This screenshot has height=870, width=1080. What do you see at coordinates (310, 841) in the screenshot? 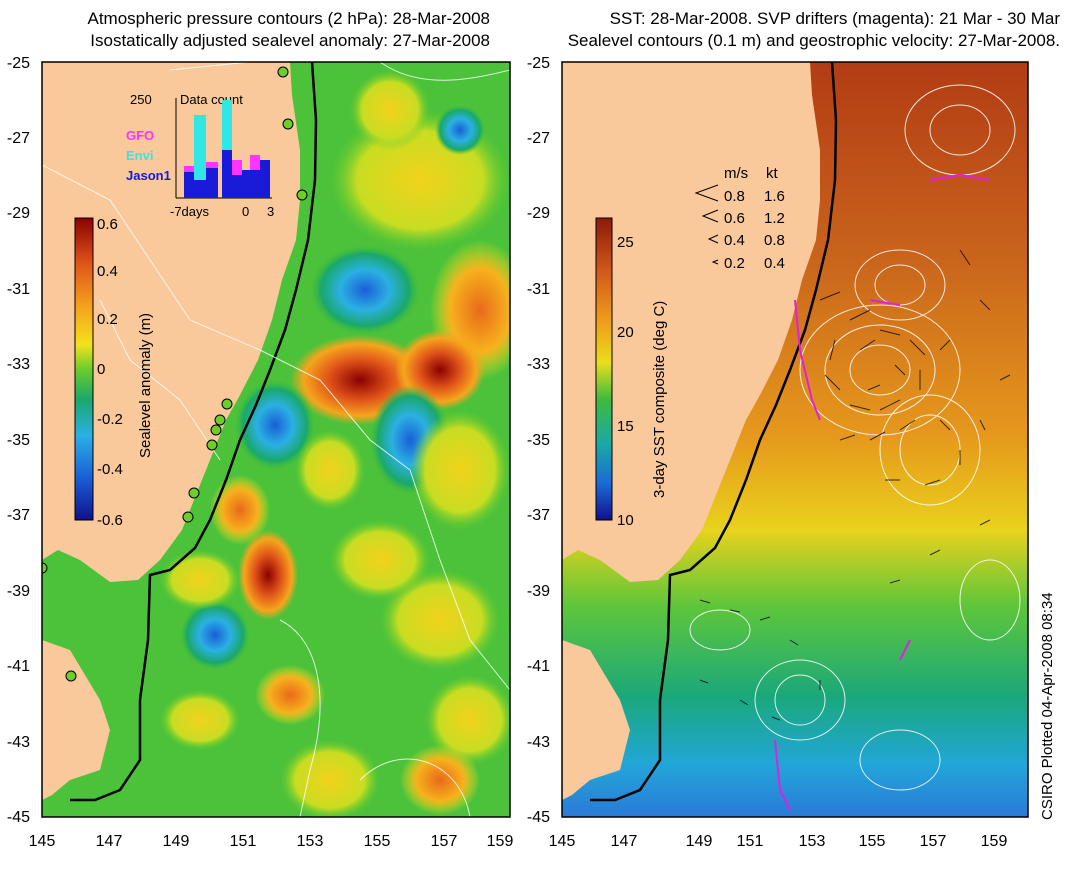
I see `left-x-tick: 153` at bounding box center [310, 841].